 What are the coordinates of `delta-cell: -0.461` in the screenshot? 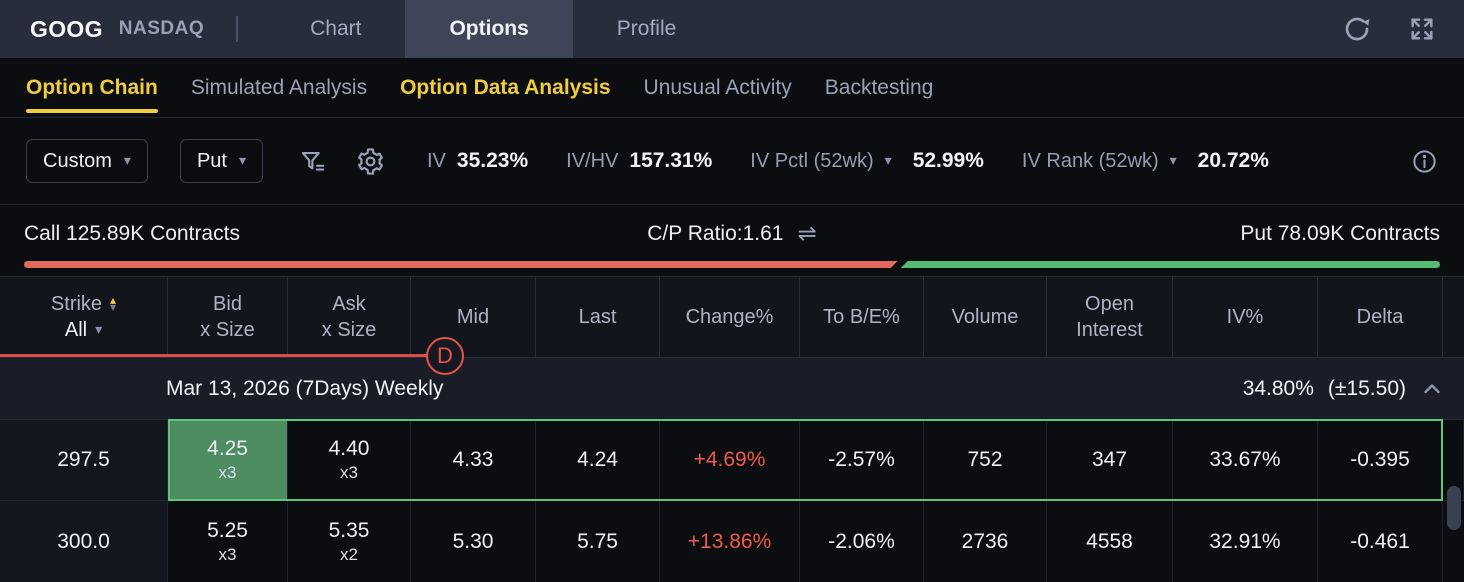 It's located at (1380, 541).